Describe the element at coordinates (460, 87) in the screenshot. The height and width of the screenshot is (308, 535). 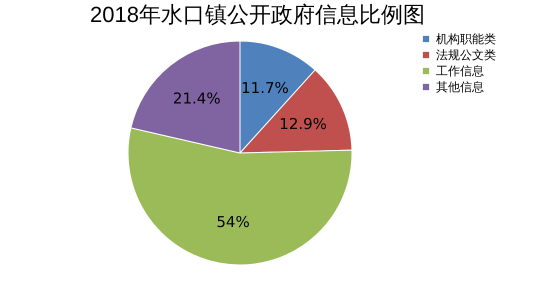
I see `legend-label: 其他信息` at that location.